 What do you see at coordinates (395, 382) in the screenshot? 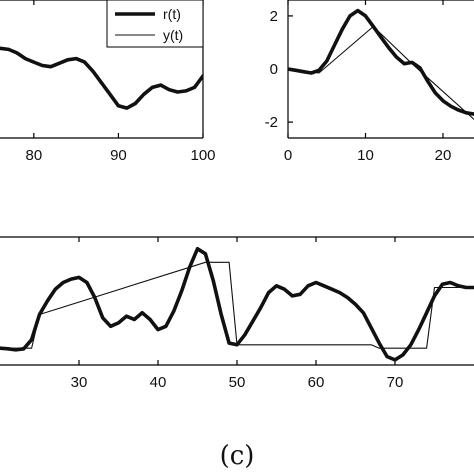
I see `x-tick-label: 70` at bounding box center [395, 382].